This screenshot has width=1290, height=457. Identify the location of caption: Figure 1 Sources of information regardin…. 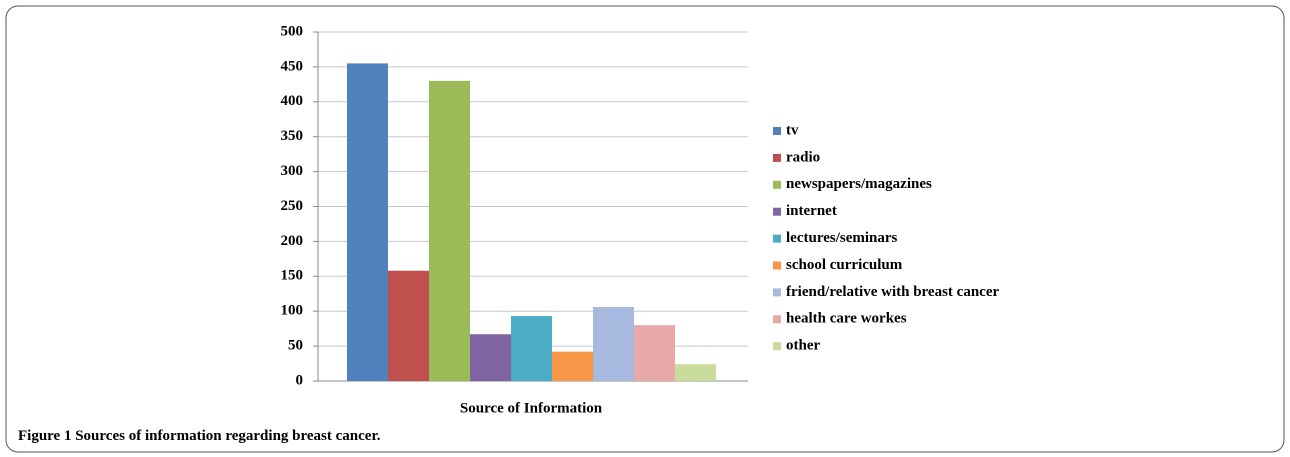
(199, 436).